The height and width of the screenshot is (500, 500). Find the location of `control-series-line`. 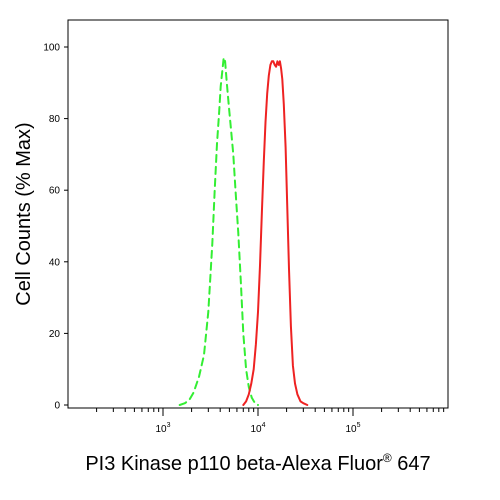

control-series-line is located at coordinates (218, 231).